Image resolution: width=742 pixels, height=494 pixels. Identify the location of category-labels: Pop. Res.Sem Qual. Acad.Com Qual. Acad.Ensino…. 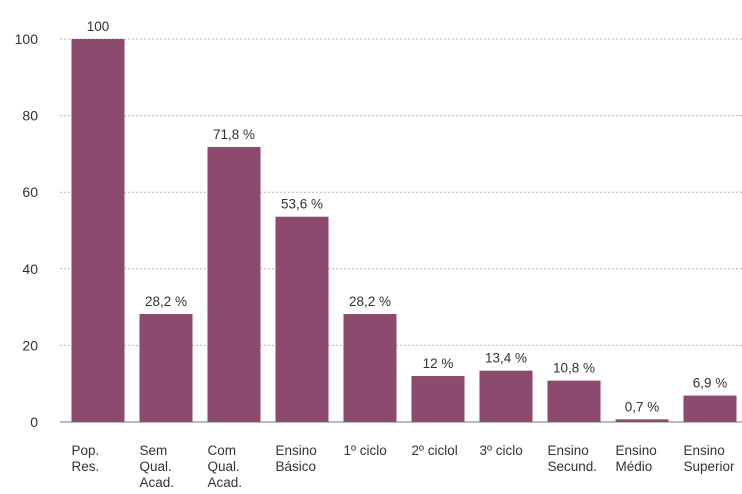
(404, 466).